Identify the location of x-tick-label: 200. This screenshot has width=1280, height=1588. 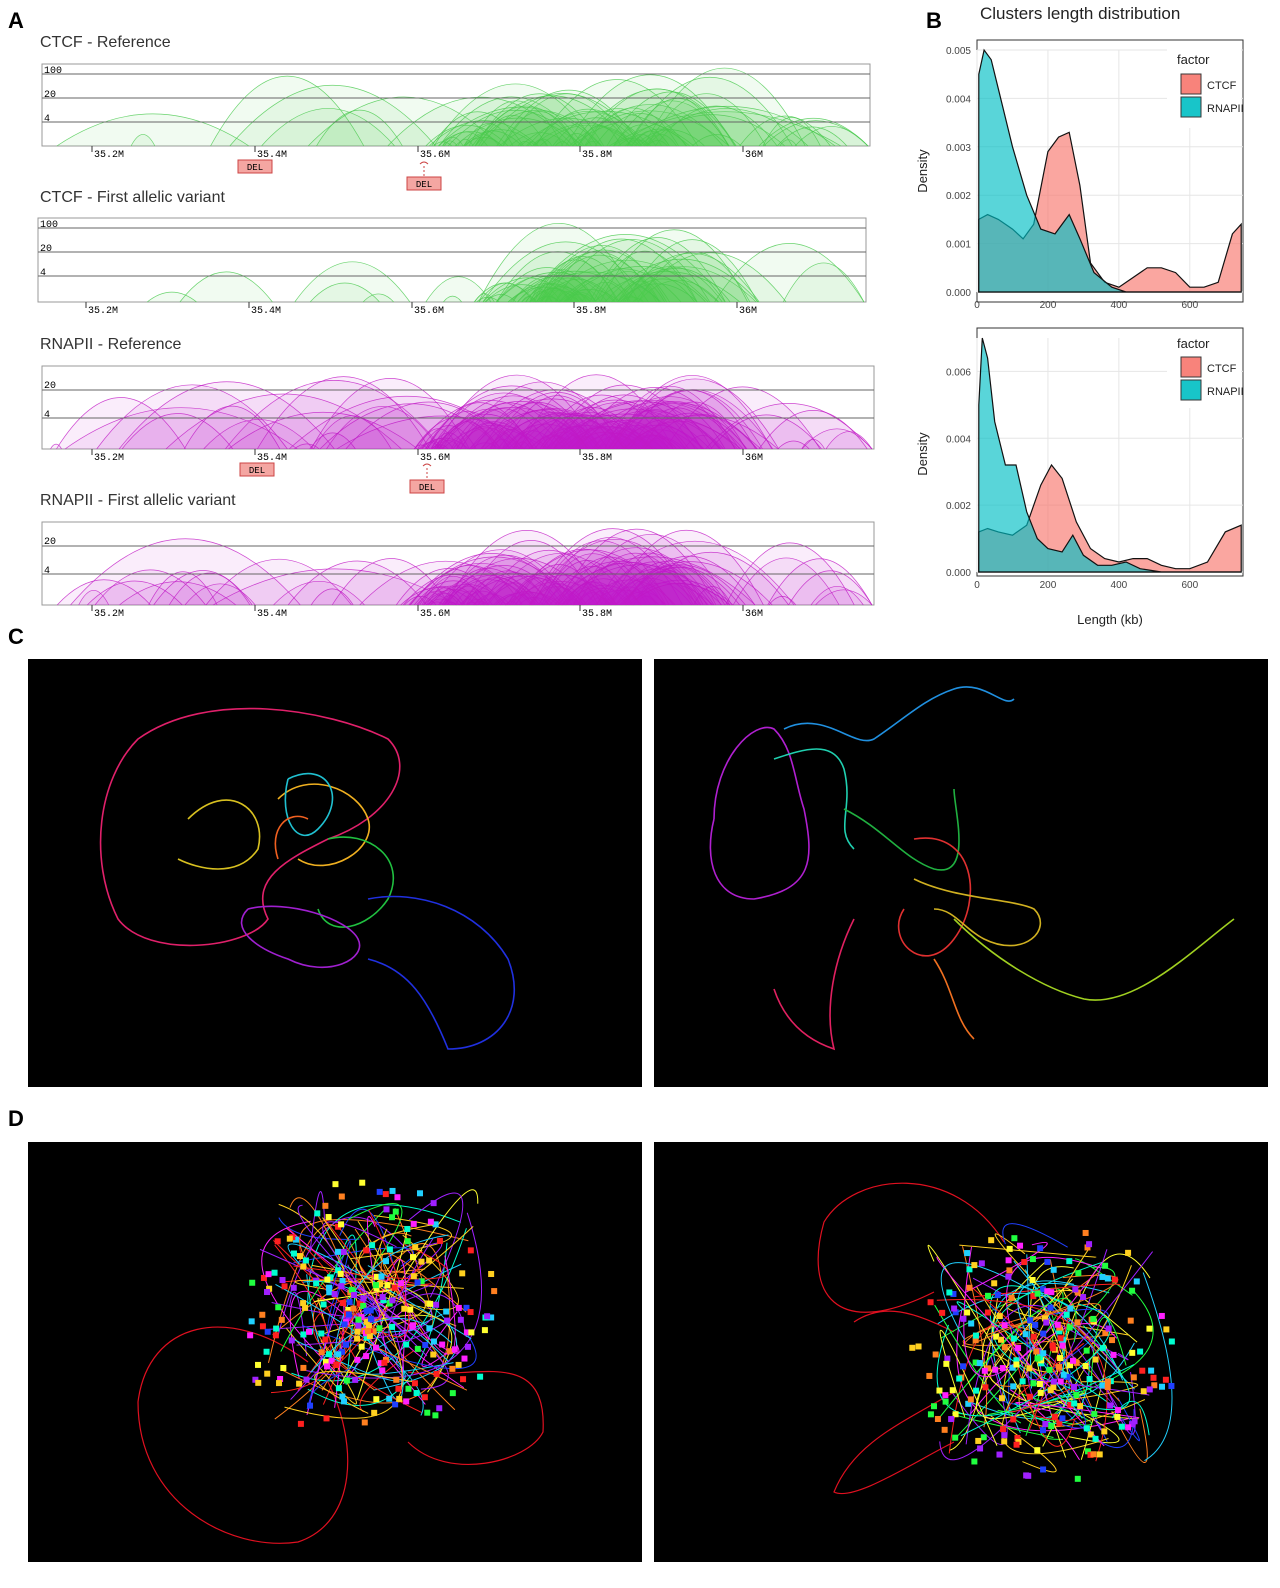
(1048, 305).